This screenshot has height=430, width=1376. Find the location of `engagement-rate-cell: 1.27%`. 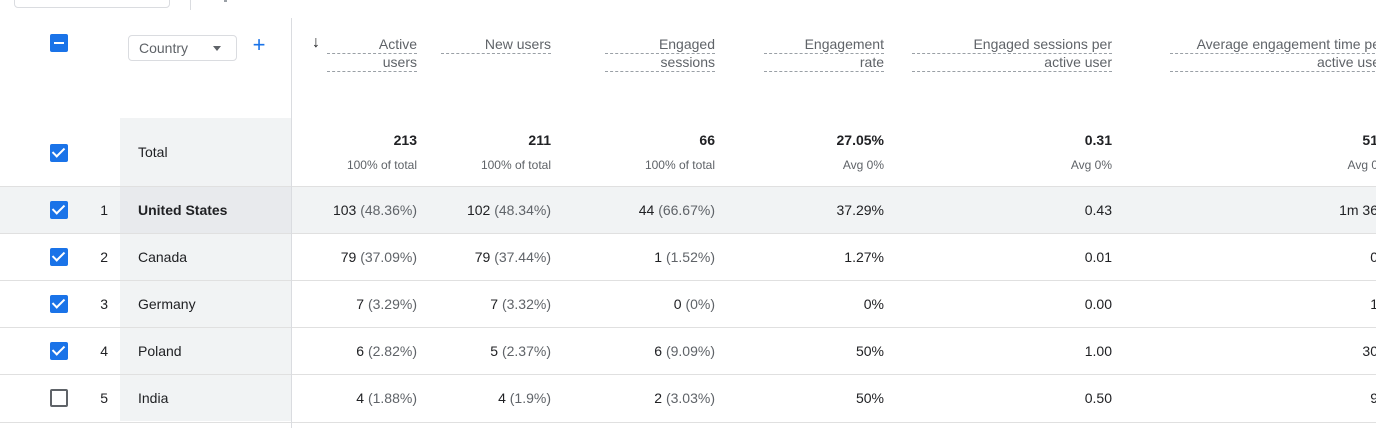

engagement-rate-cell: 1.27% is located at coordinates (864, 257).